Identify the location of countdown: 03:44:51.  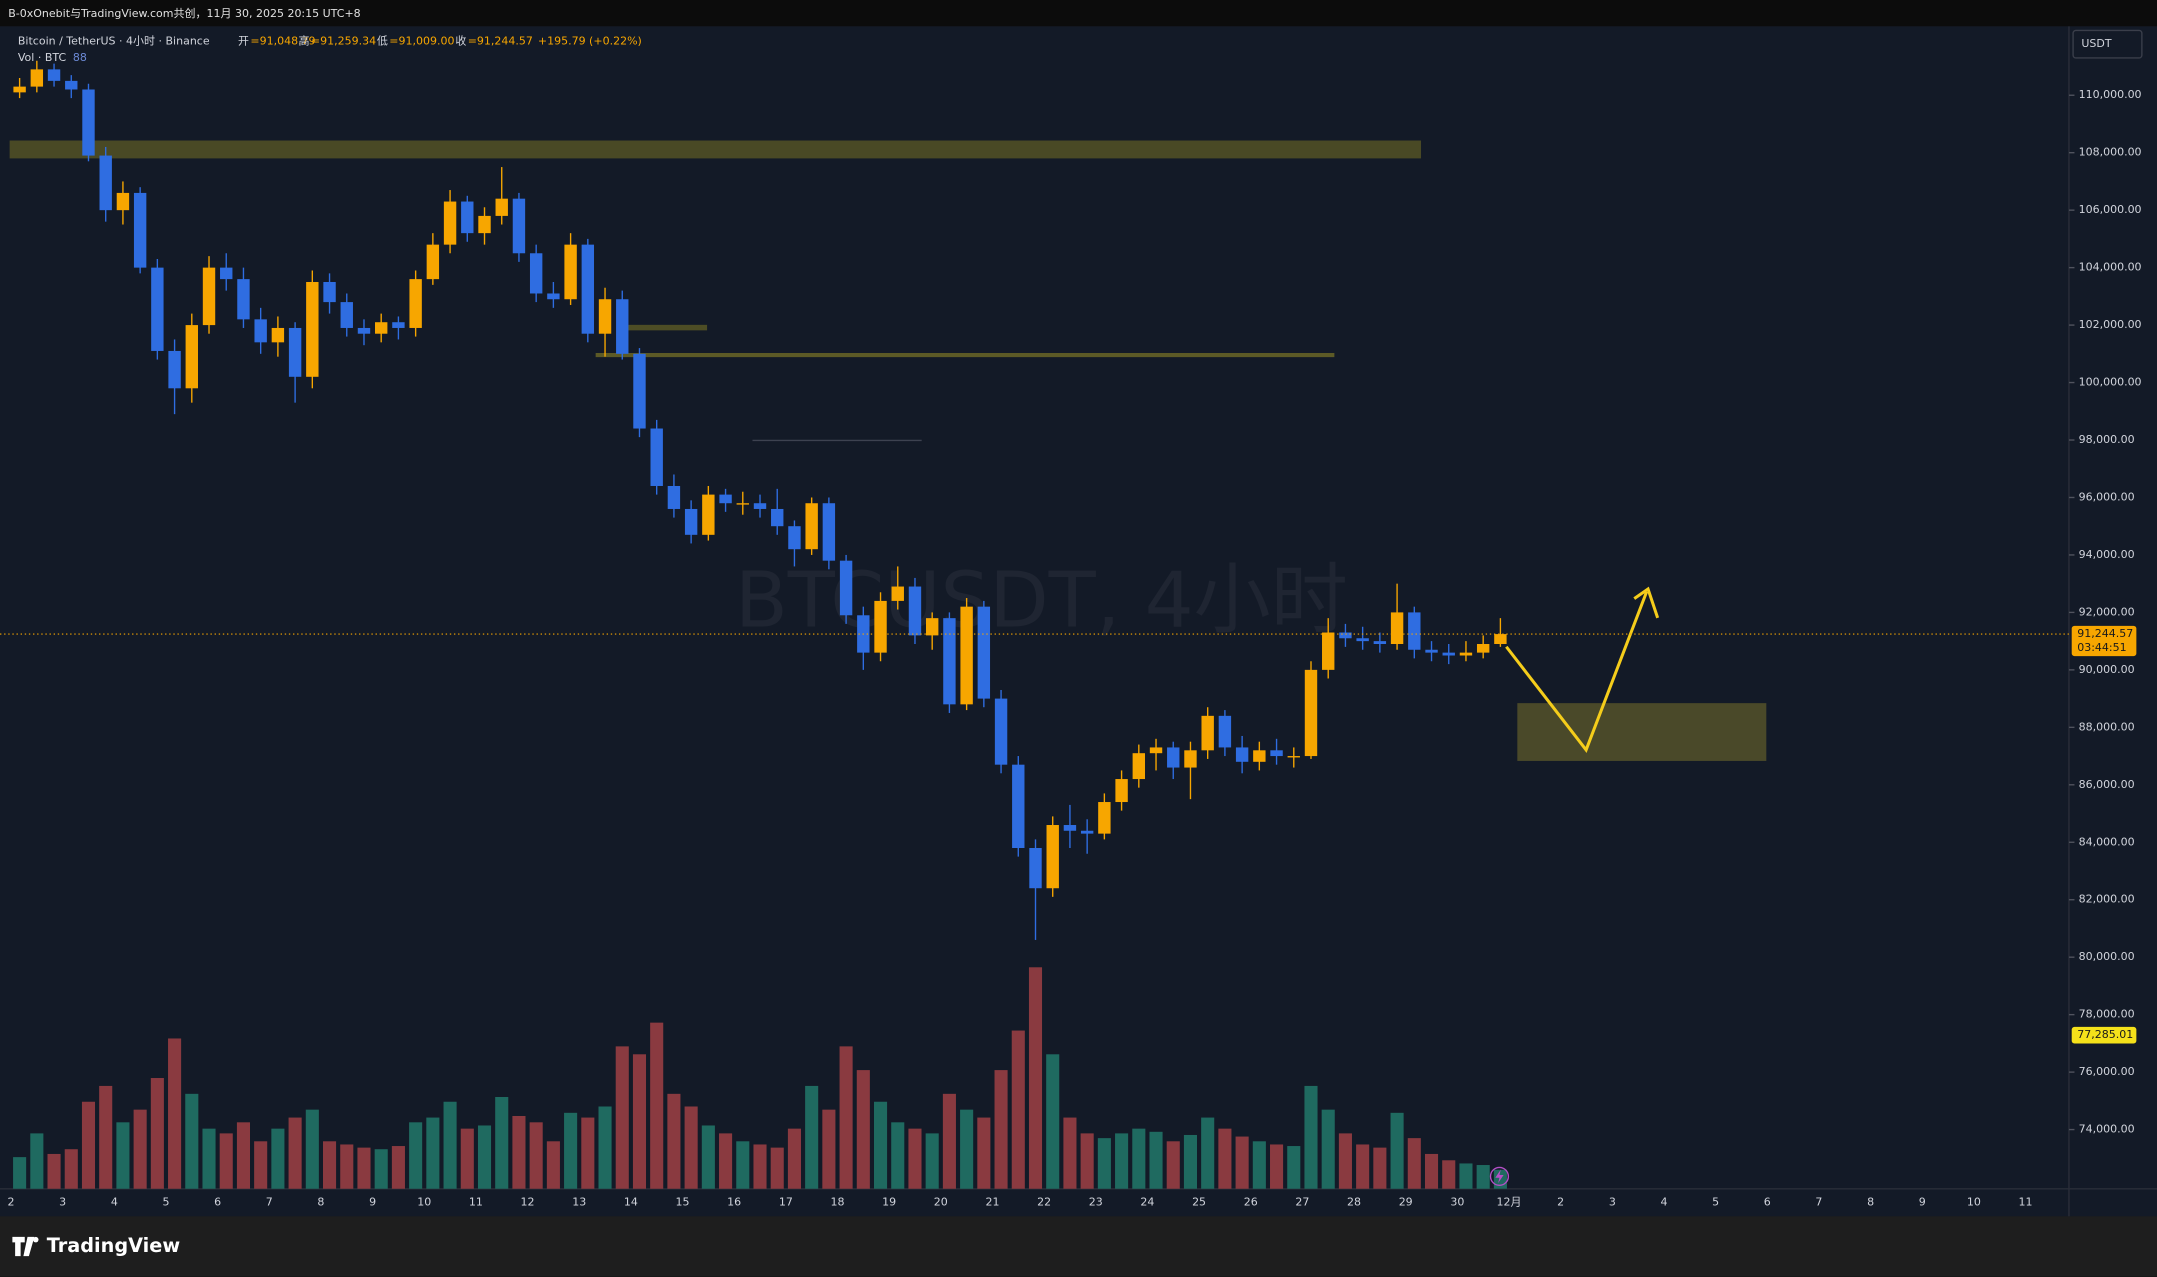
(2101, 647).